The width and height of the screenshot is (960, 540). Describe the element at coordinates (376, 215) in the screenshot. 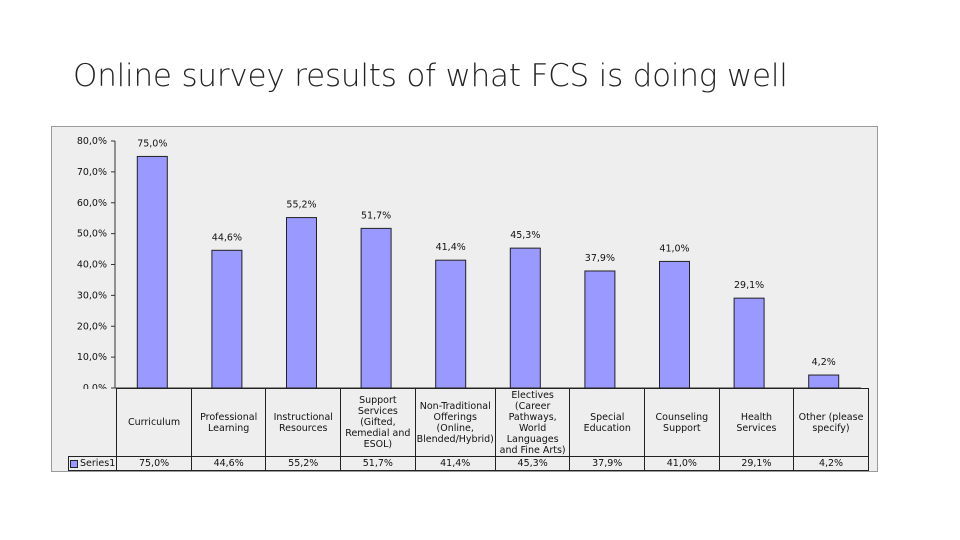

I see `bar-data-label: 51,7%` at that location.